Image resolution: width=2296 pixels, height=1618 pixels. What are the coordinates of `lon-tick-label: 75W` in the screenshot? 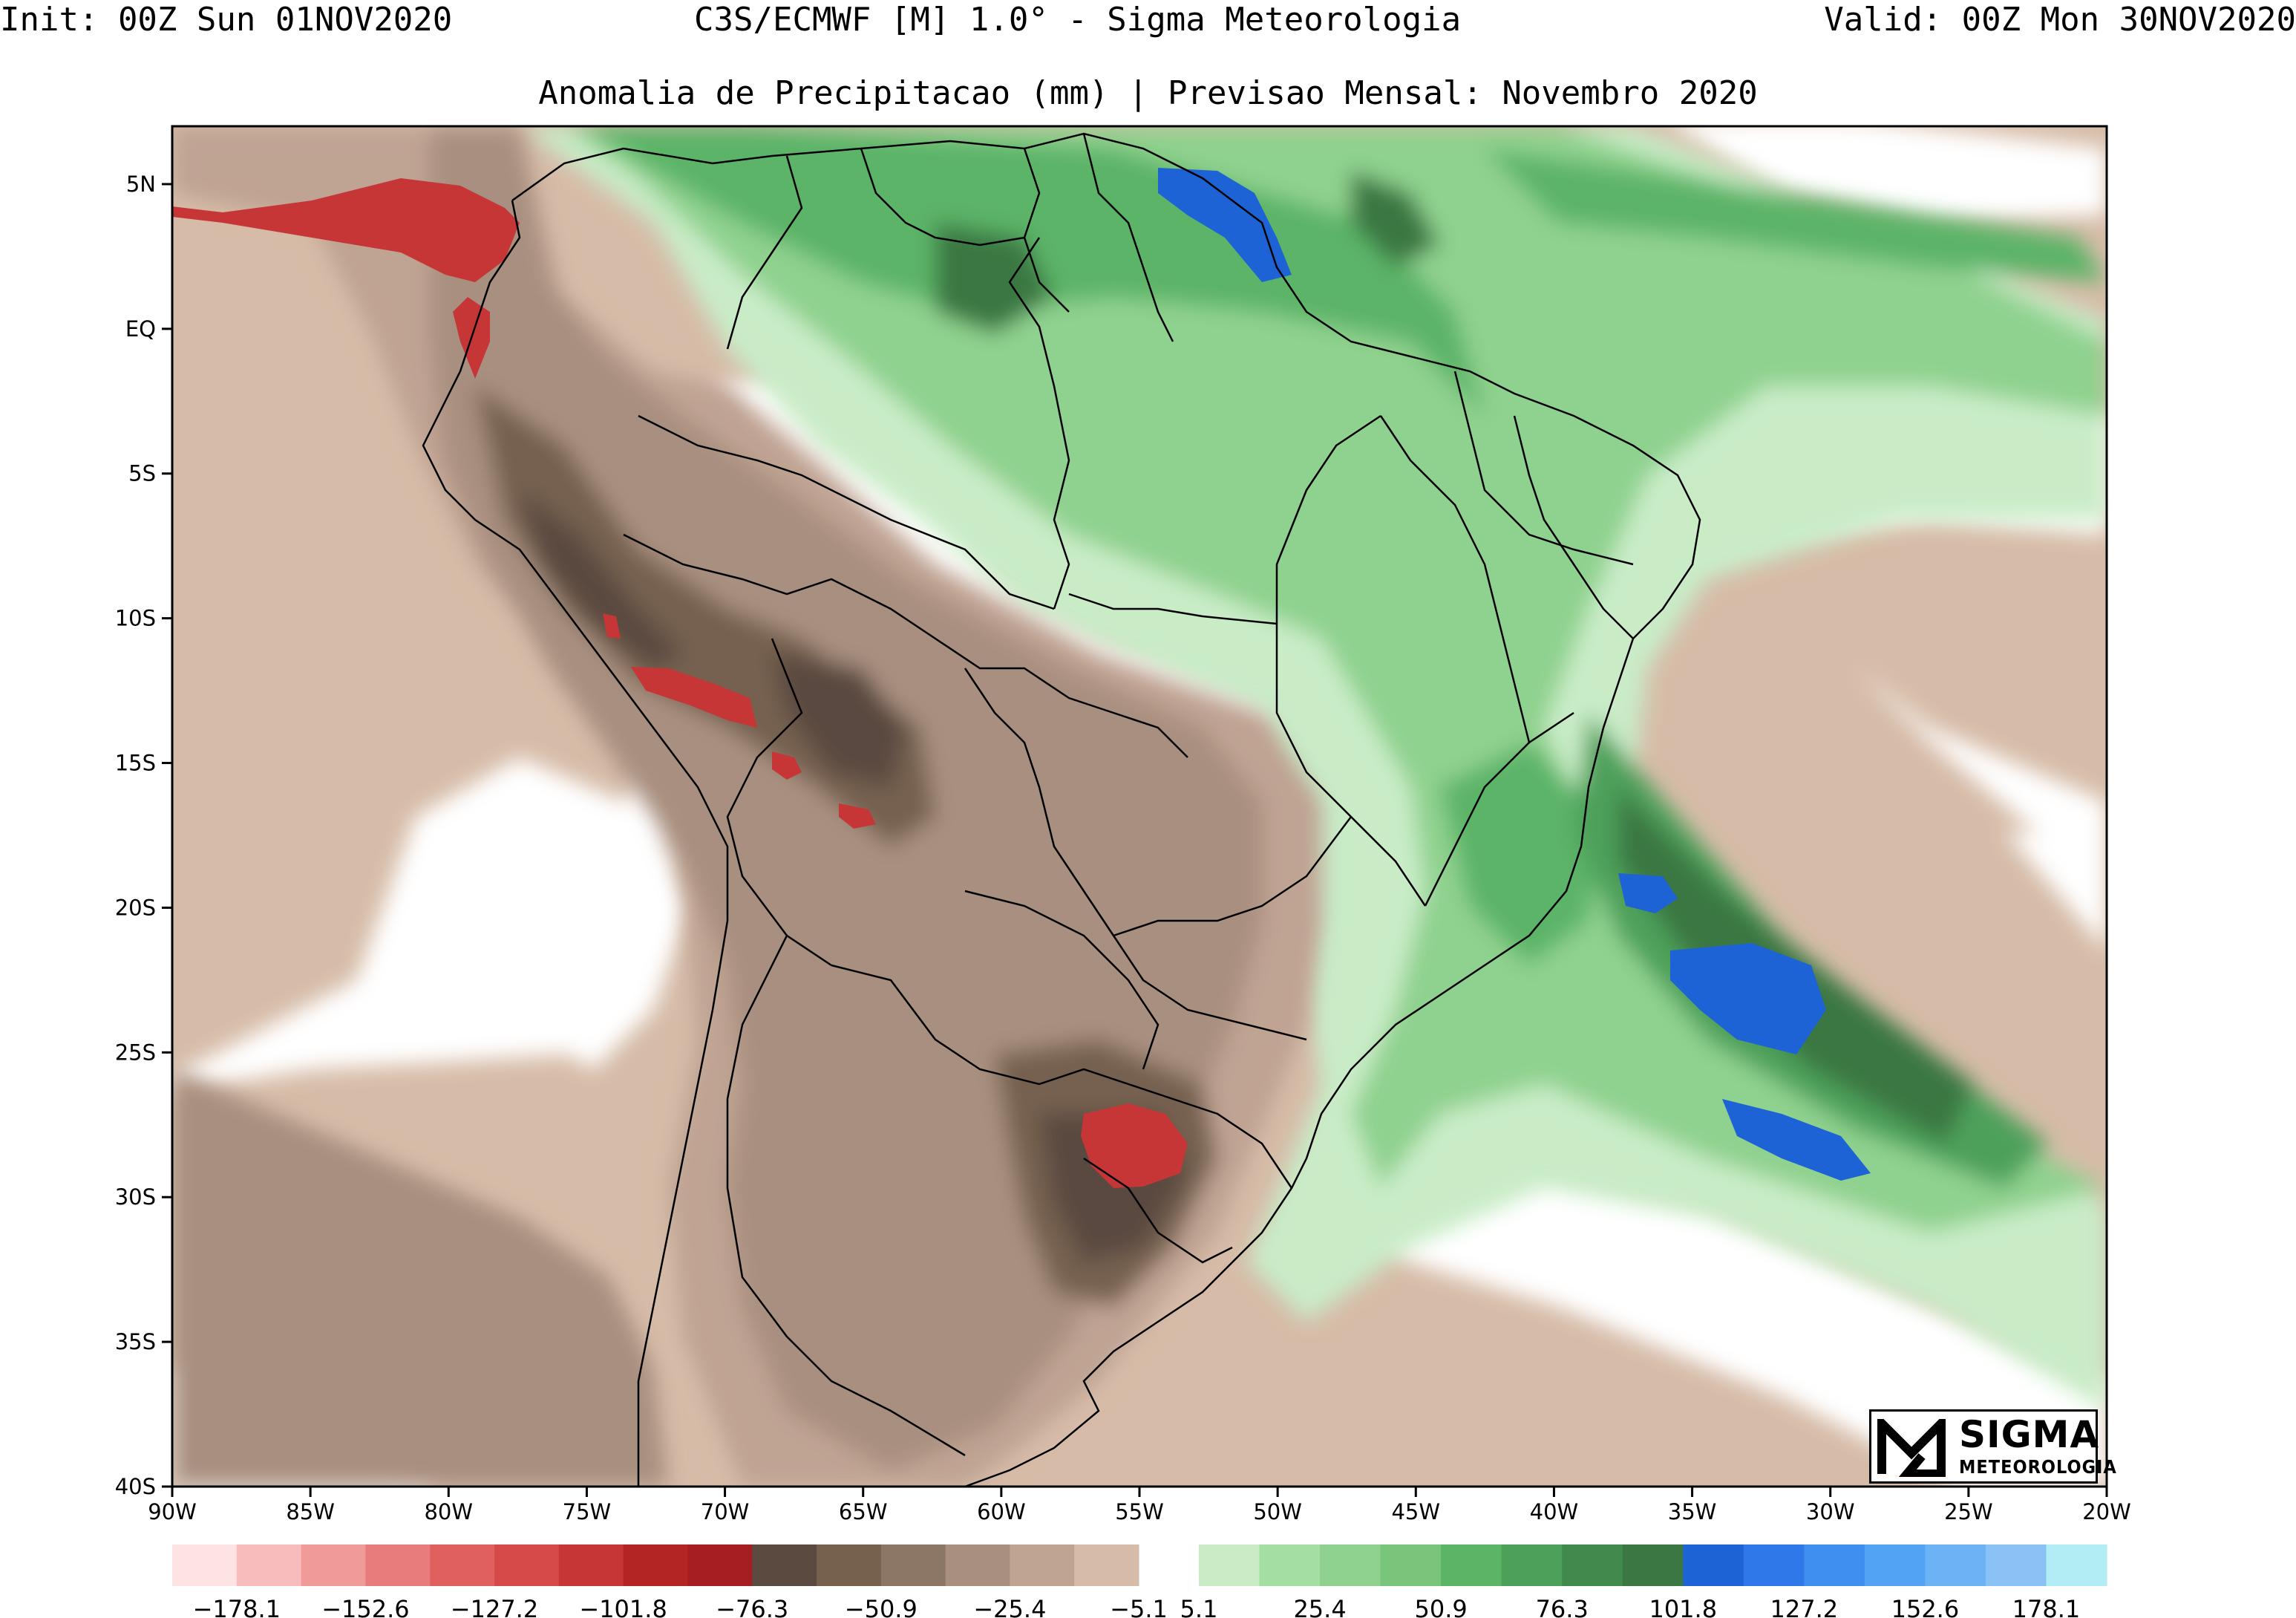 It's located at (587, 1511).